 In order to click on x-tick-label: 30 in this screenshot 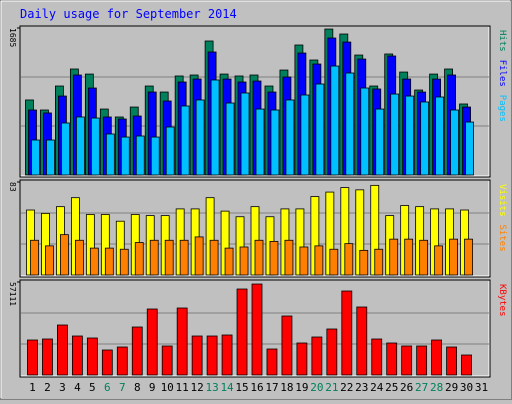, I will do `click(466, 387)`.